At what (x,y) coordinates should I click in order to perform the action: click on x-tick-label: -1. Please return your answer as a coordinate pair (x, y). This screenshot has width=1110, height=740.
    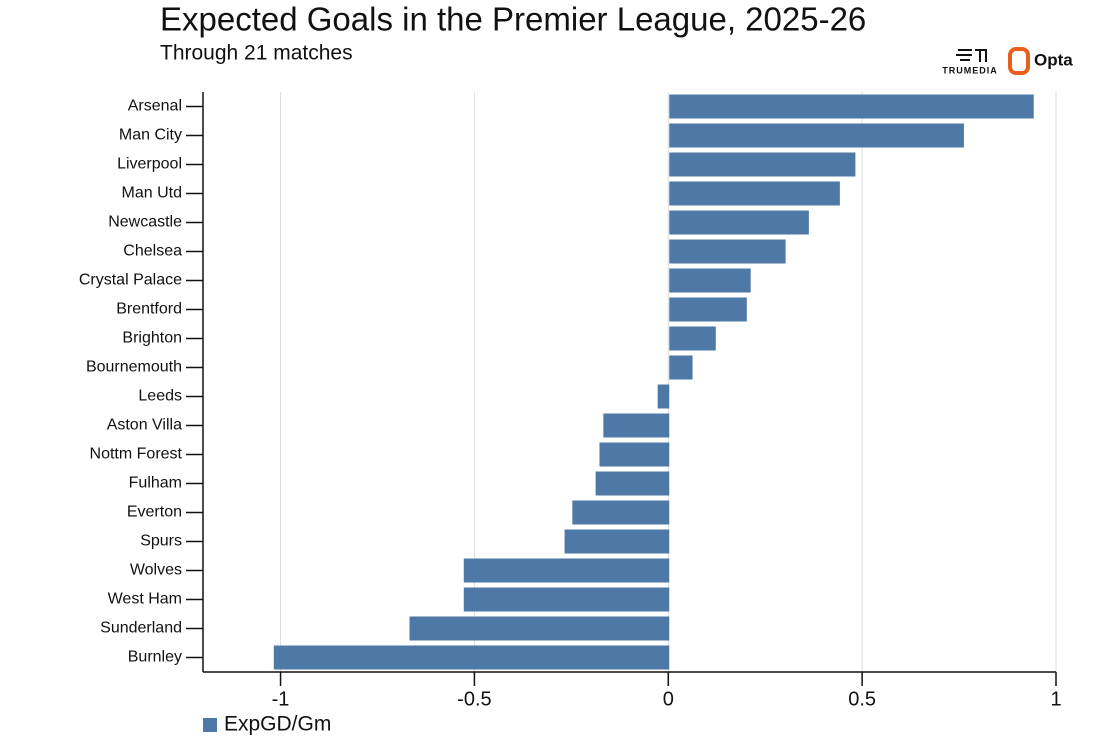
    Looking at the image, I should click on (281, 699).